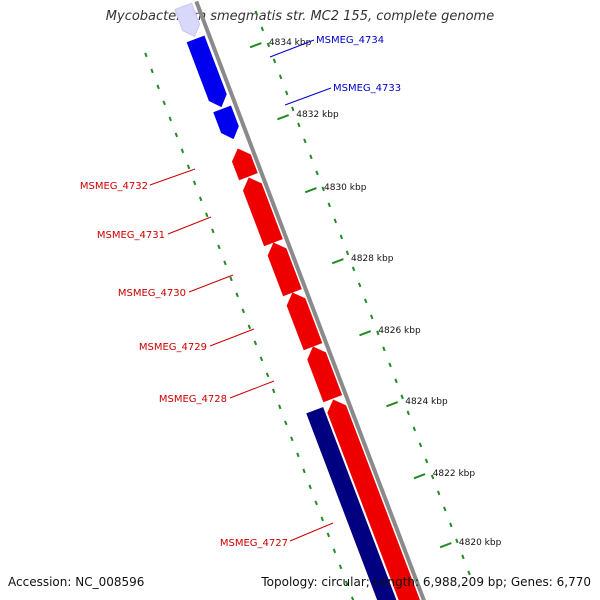  I want to click on accession-text: Accession: NC_008596, so click(76, 582).